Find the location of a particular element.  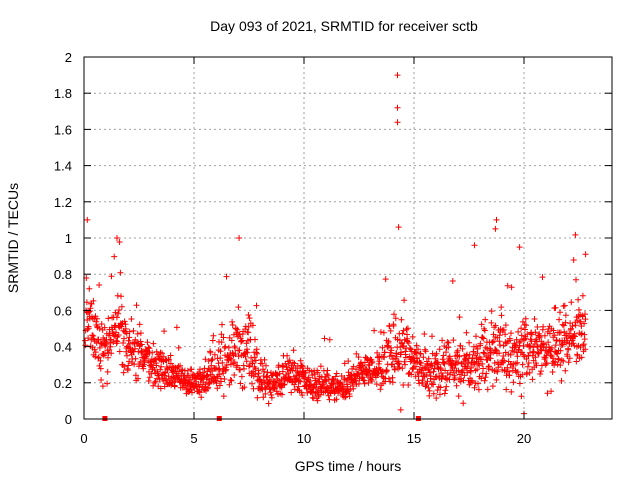

notable-point is located at coordinates (496, 219).